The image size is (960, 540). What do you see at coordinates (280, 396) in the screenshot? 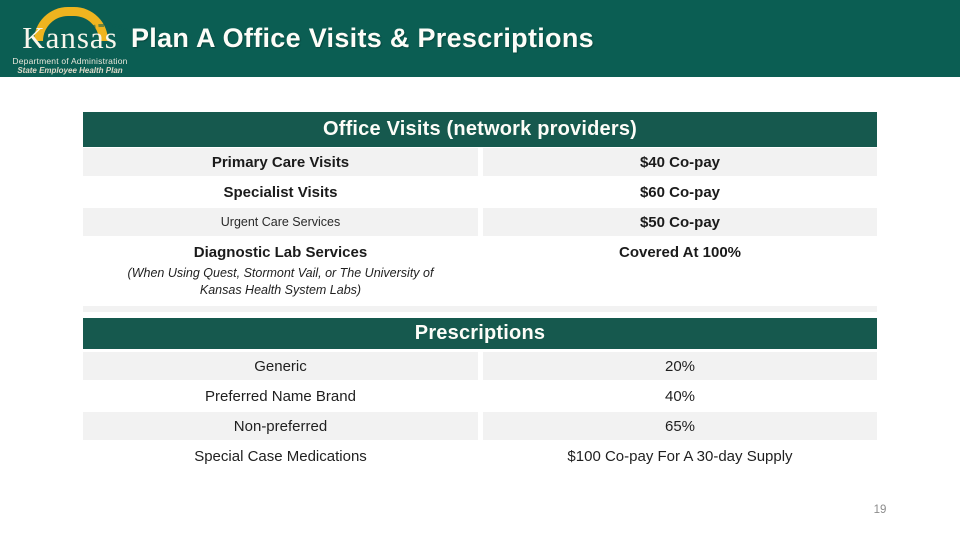
I see `row-label: Preferred Name Brand` at bounding box center [280, 396].